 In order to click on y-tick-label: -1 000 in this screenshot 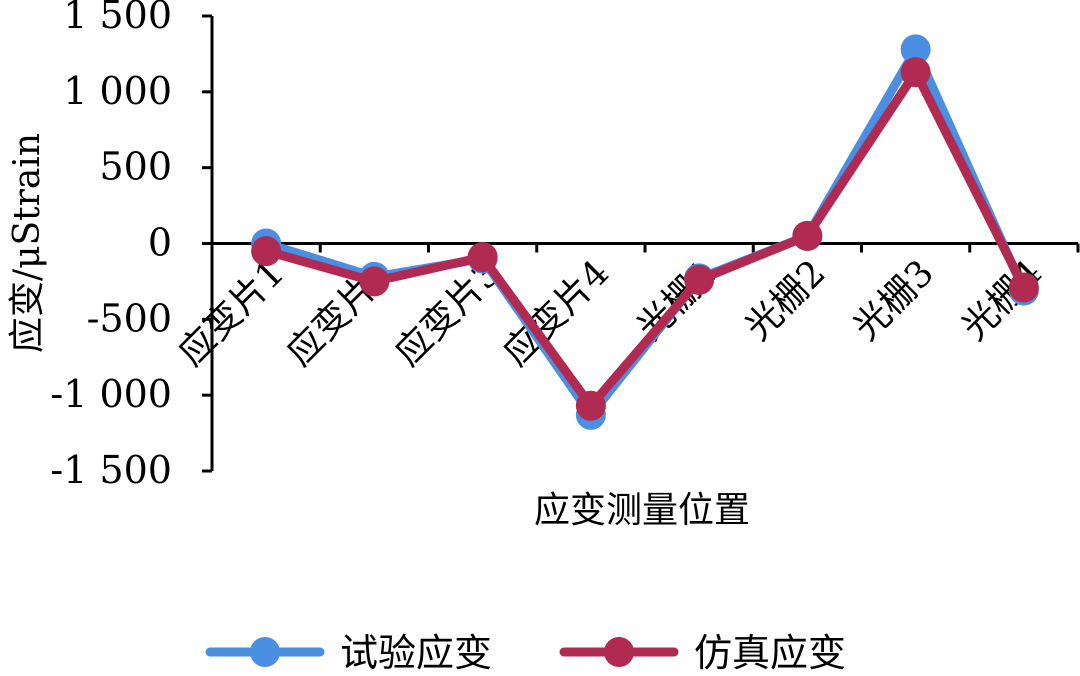, I will do `click(111, 394)`.